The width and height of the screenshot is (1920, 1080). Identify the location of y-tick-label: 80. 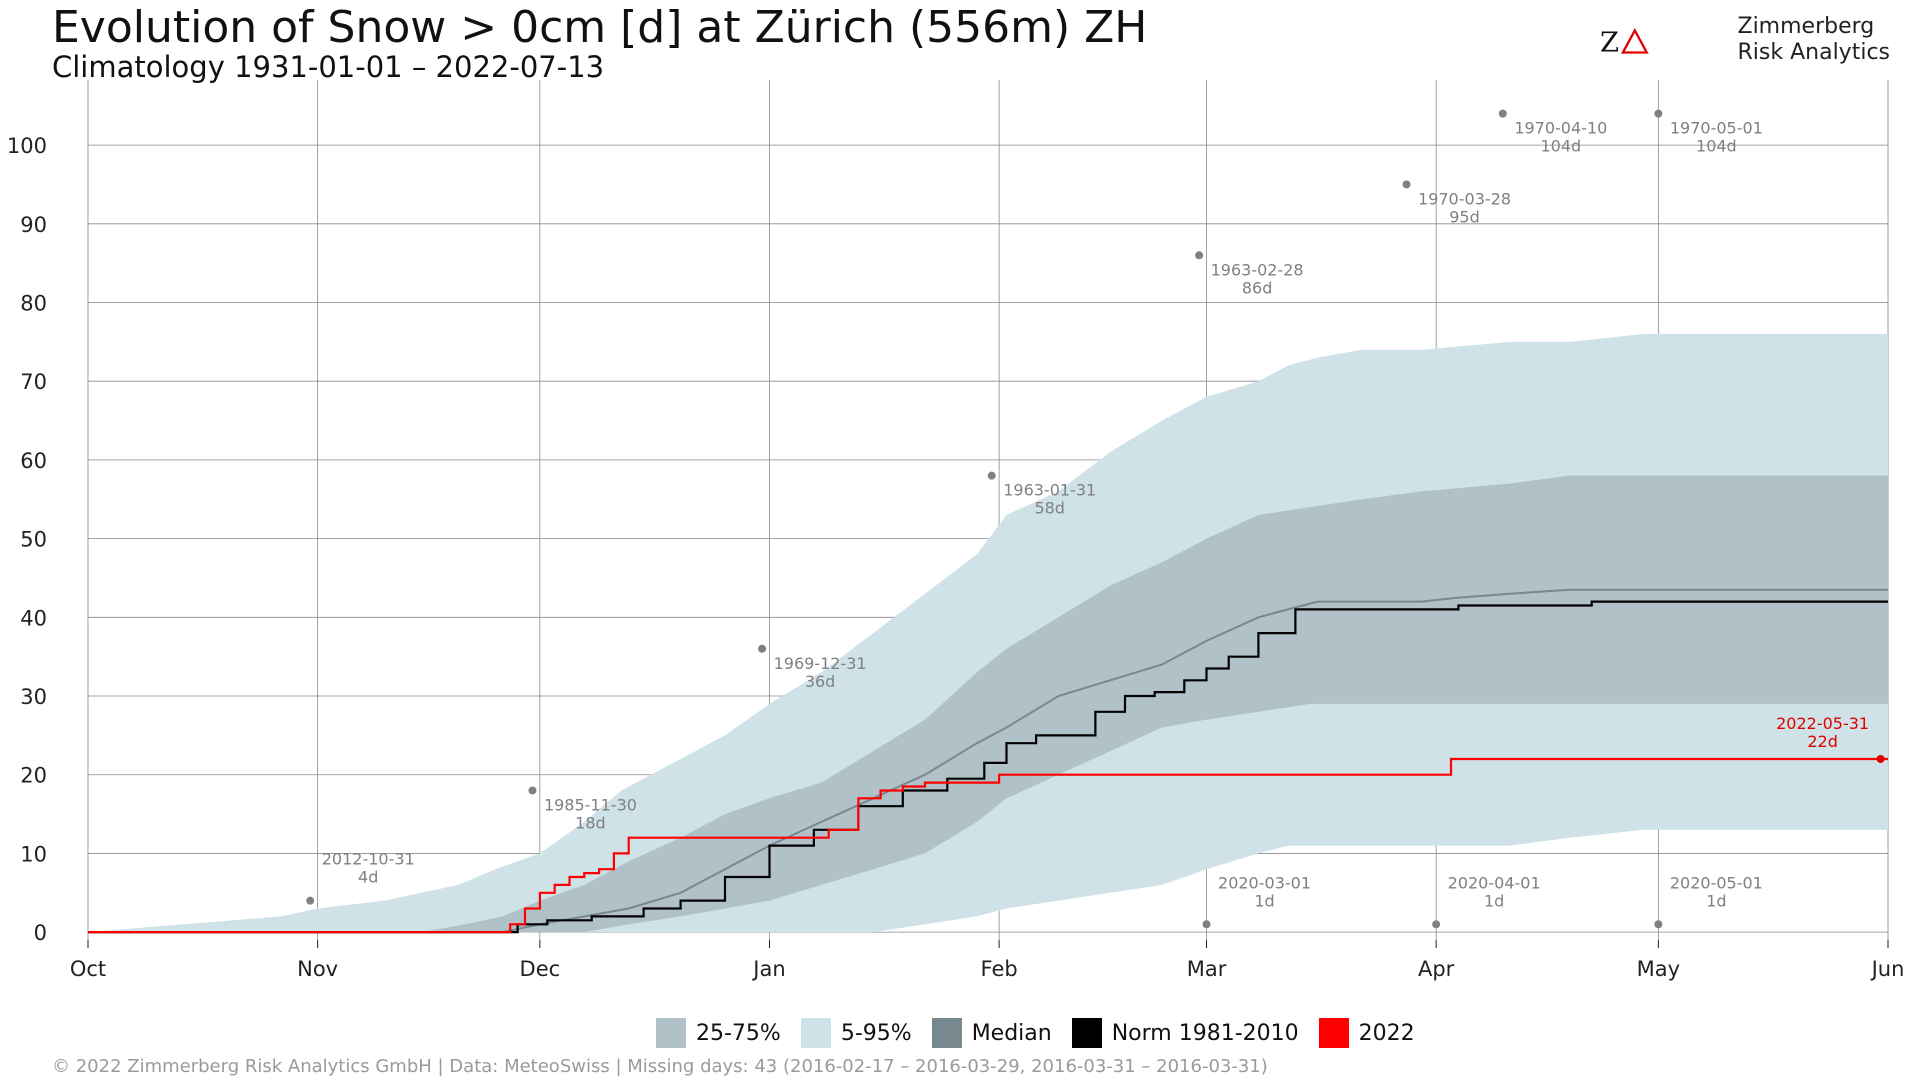
(33, 304).